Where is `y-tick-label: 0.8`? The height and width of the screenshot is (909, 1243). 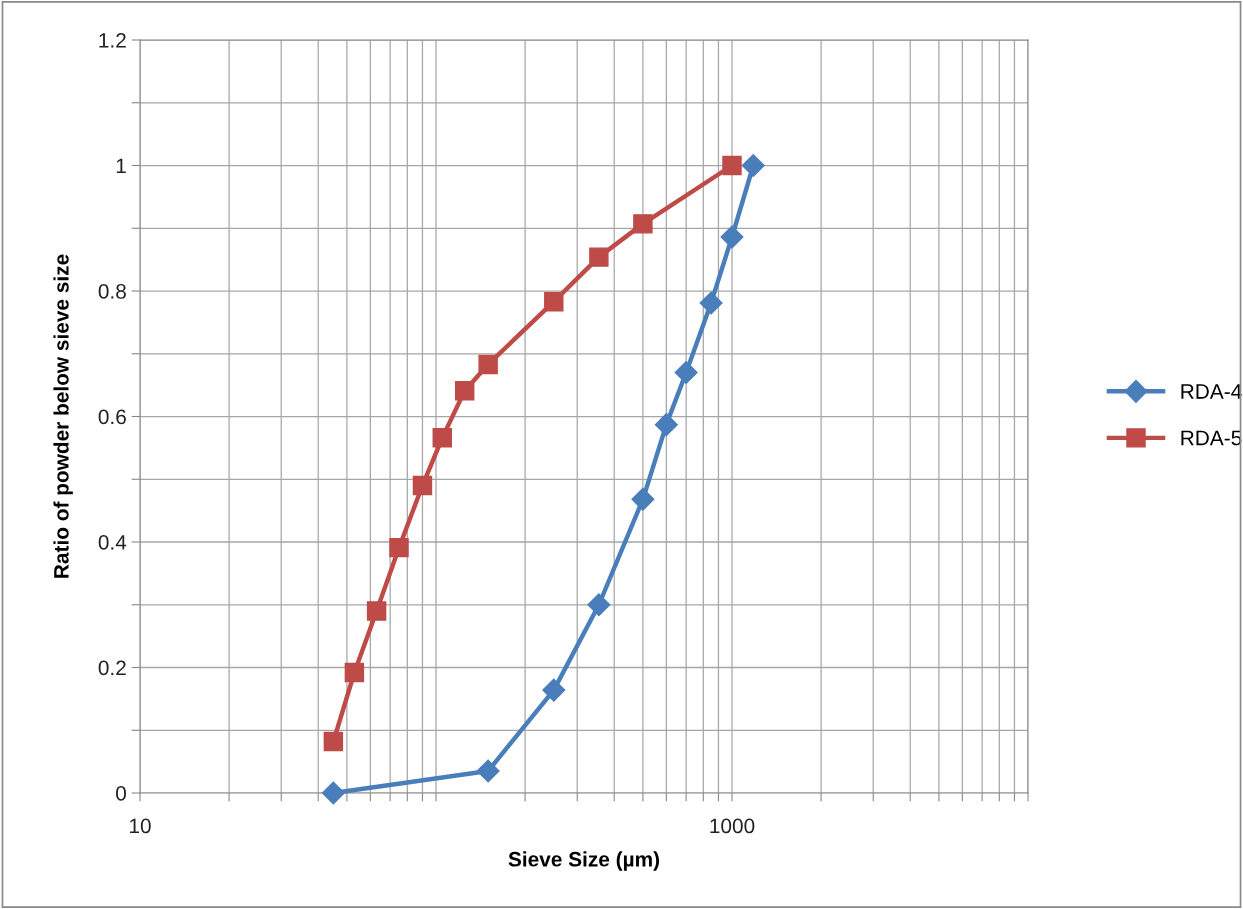 y-tick-label: 0.8 is located at coordinates (112, 291).